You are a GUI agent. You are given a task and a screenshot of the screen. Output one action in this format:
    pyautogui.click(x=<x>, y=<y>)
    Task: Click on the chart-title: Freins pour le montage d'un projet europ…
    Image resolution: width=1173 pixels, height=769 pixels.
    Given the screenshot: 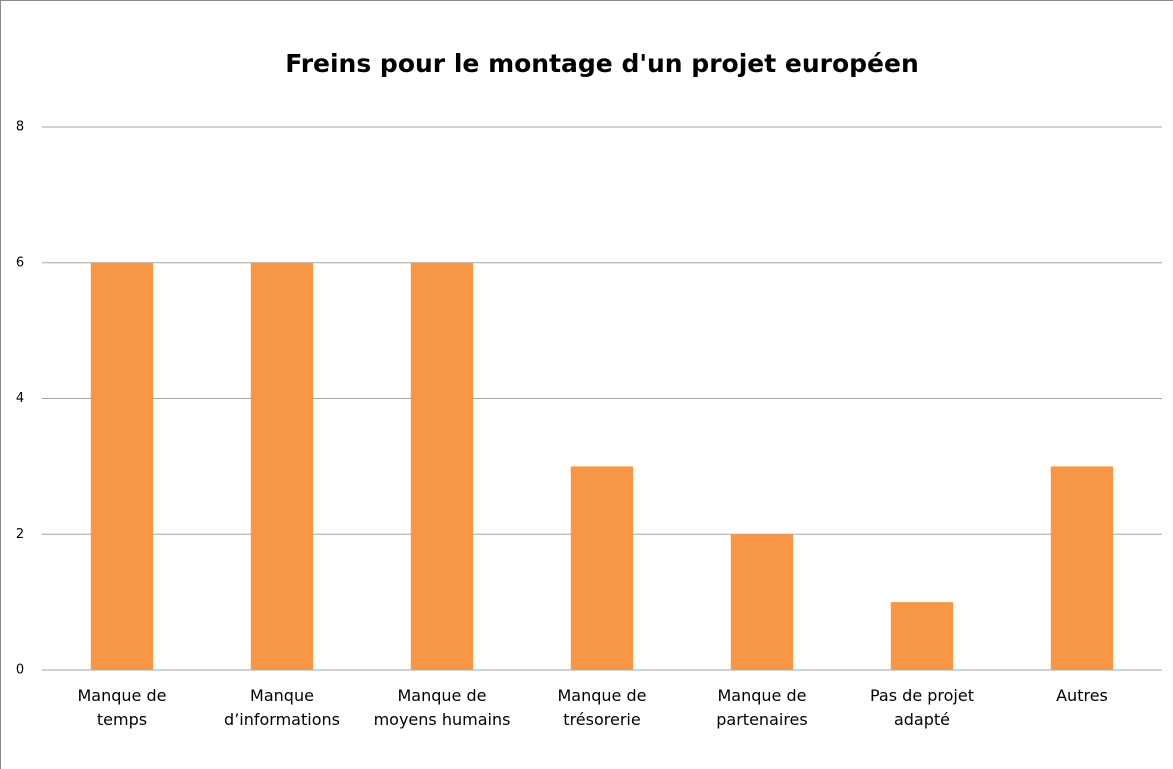 What is the action you would take?
    pyautogui.click(x=602, y=63)
    